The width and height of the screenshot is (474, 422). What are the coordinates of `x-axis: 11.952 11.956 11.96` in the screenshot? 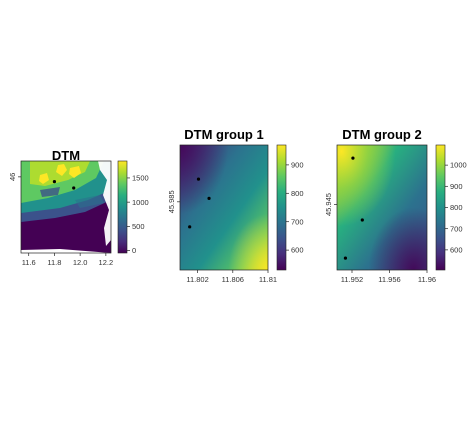 It's located at (388, 277).